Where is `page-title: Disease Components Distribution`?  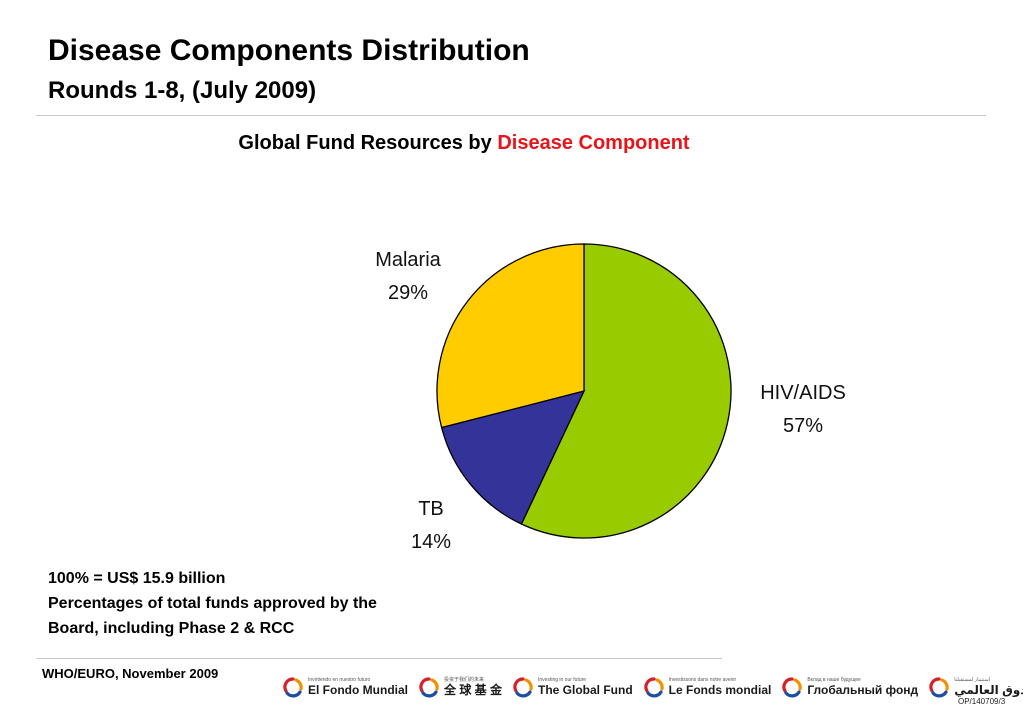 page-title: Disease Components Distribution is located at coordinates (289, 50).